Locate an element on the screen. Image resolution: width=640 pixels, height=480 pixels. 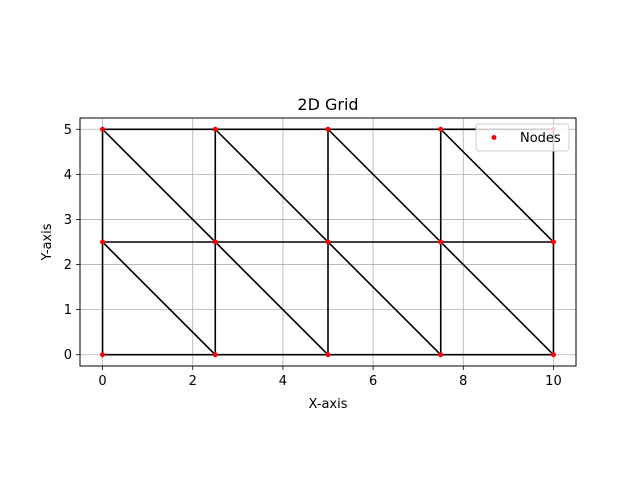
legend: Nodes is located at coordinates (522, 137).